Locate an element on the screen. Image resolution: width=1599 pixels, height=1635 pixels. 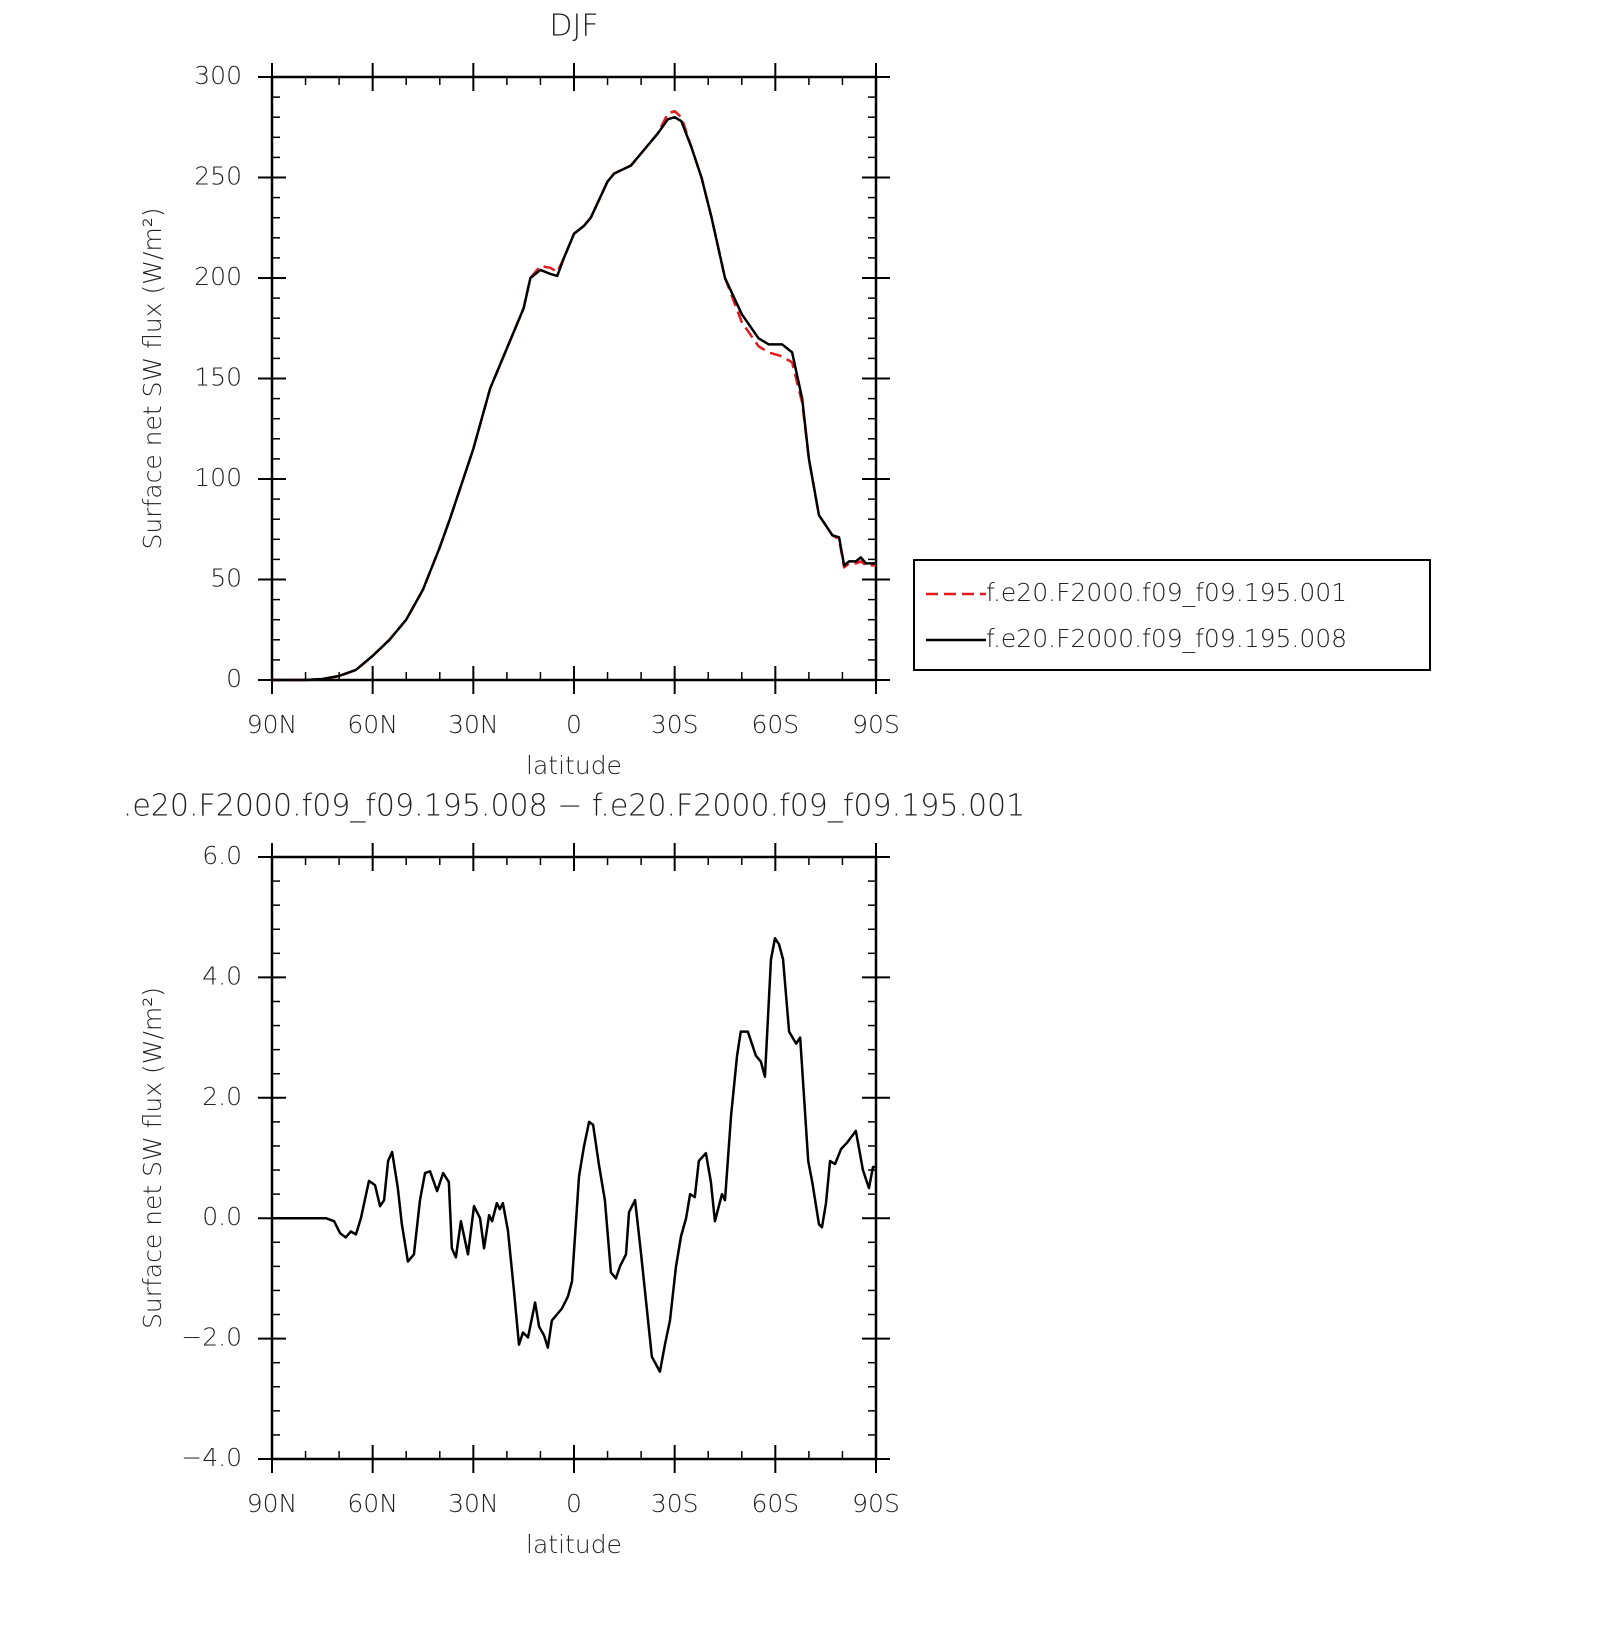
legend-box is located at coordinates (1172, 615).